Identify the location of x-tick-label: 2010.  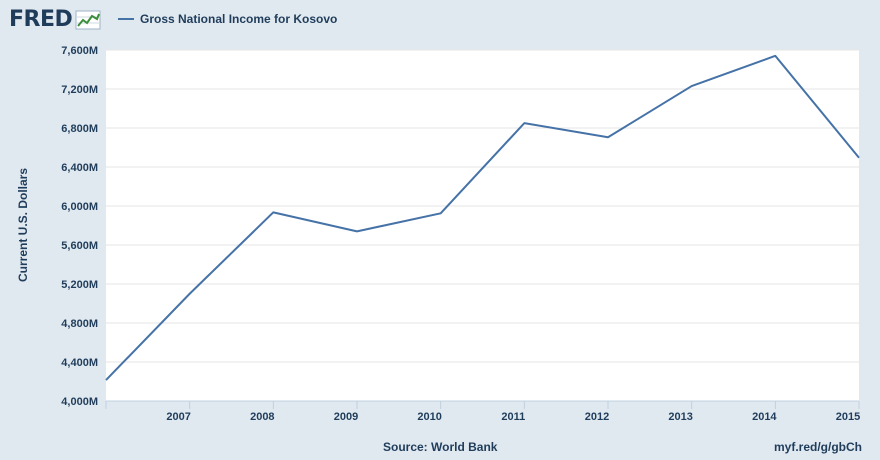
(429, 417).